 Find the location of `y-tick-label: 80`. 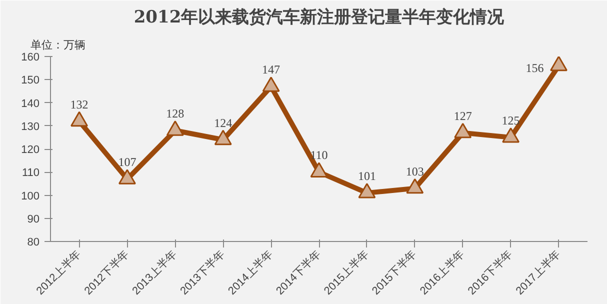

y-tick-label: 80 is located at coordinates (33, 242).